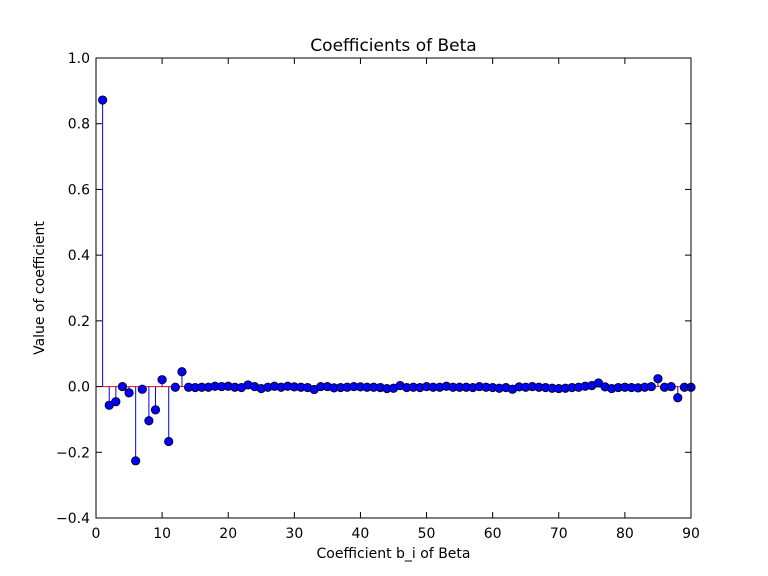 Image resolution: width=768 pixels, height=576 pixels. I want to click on y-tick-label: 0.2, so click(79, 322).